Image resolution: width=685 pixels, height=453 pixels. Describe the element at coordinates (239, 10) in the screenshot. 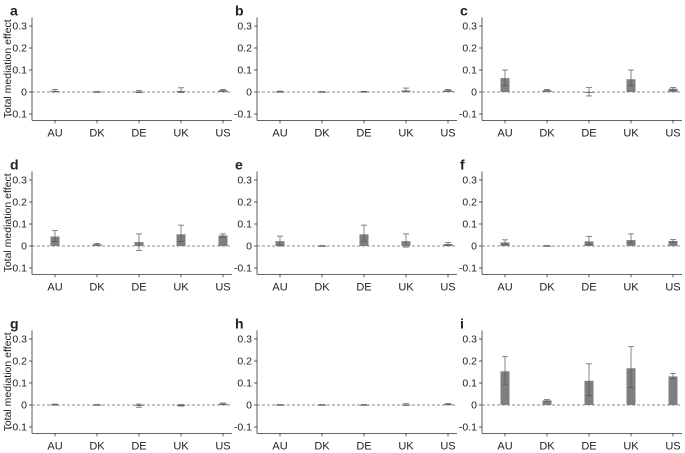

I see `panel-letter-b: b` at that location.